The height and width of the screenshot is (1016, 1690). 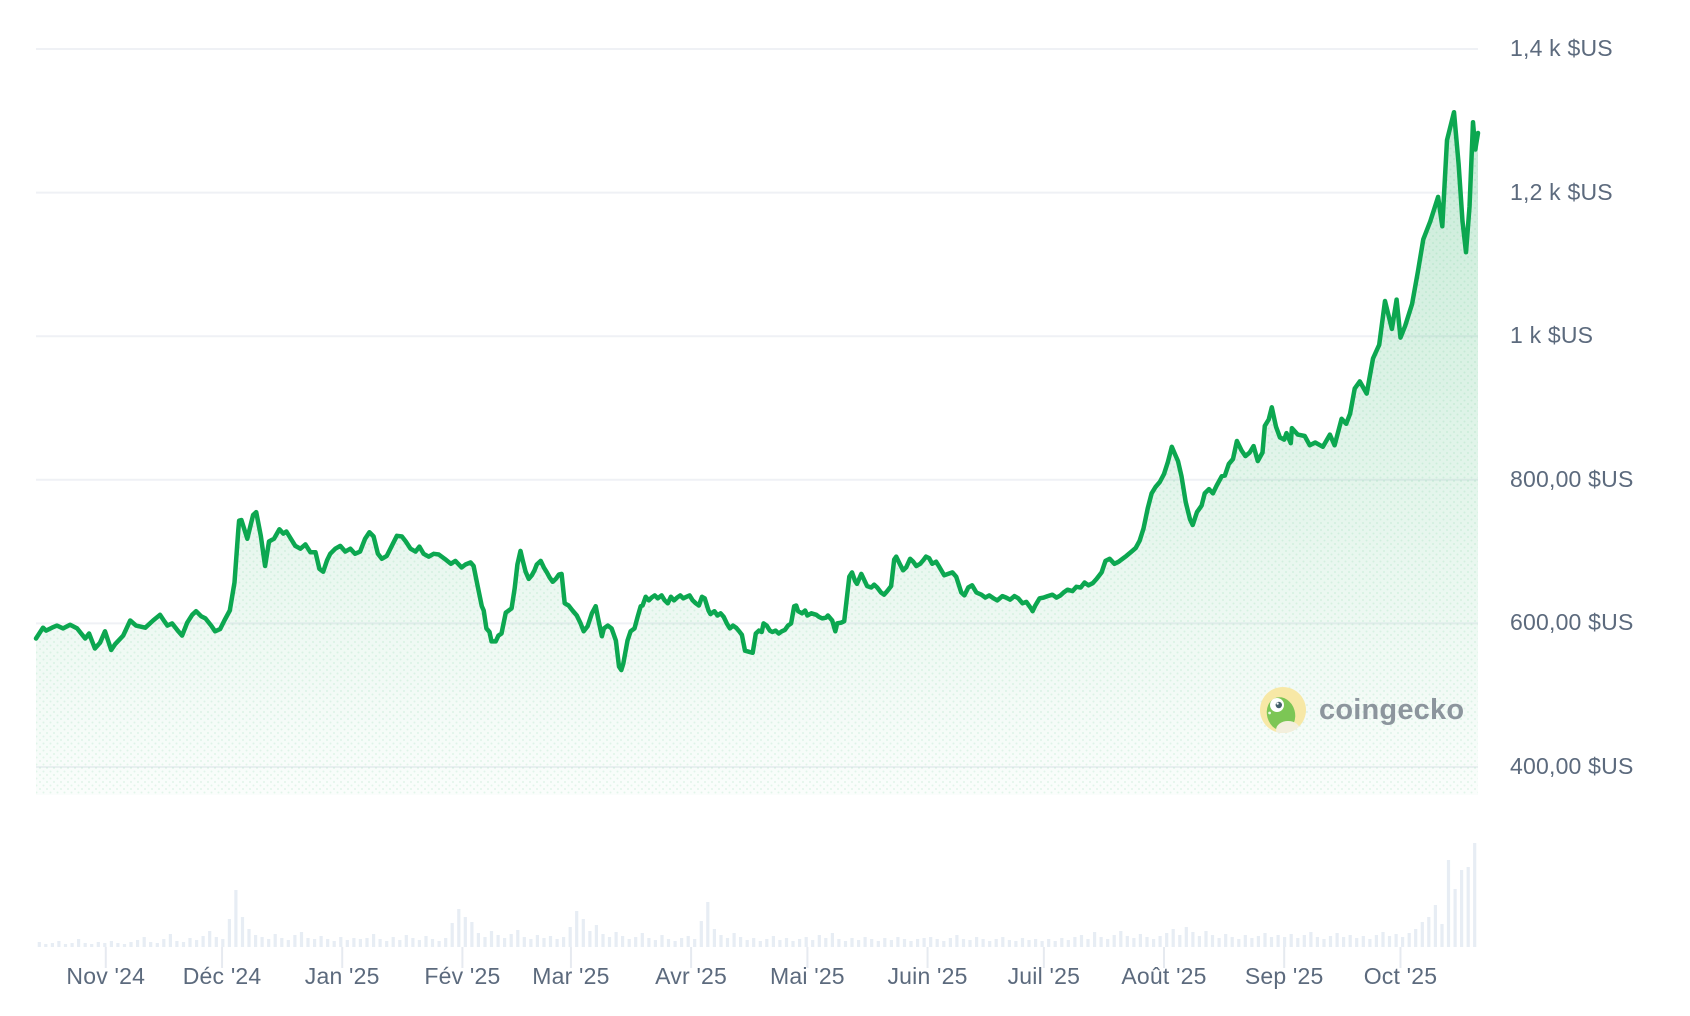 What do you see at coordinates (571, 976) in the screenshot?
I see `x-axis-label: Mar '25` at bounding box center [571, 976].